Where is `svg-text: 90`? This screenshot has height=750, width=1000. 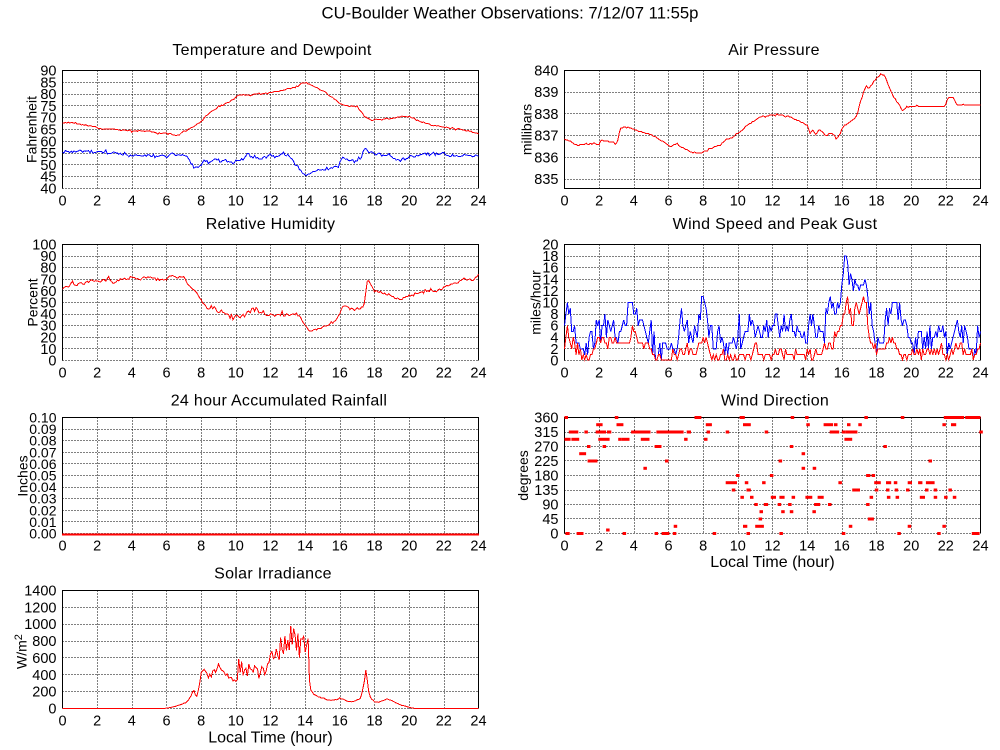 svg-text: 90 is located at coordinates (48, 72).